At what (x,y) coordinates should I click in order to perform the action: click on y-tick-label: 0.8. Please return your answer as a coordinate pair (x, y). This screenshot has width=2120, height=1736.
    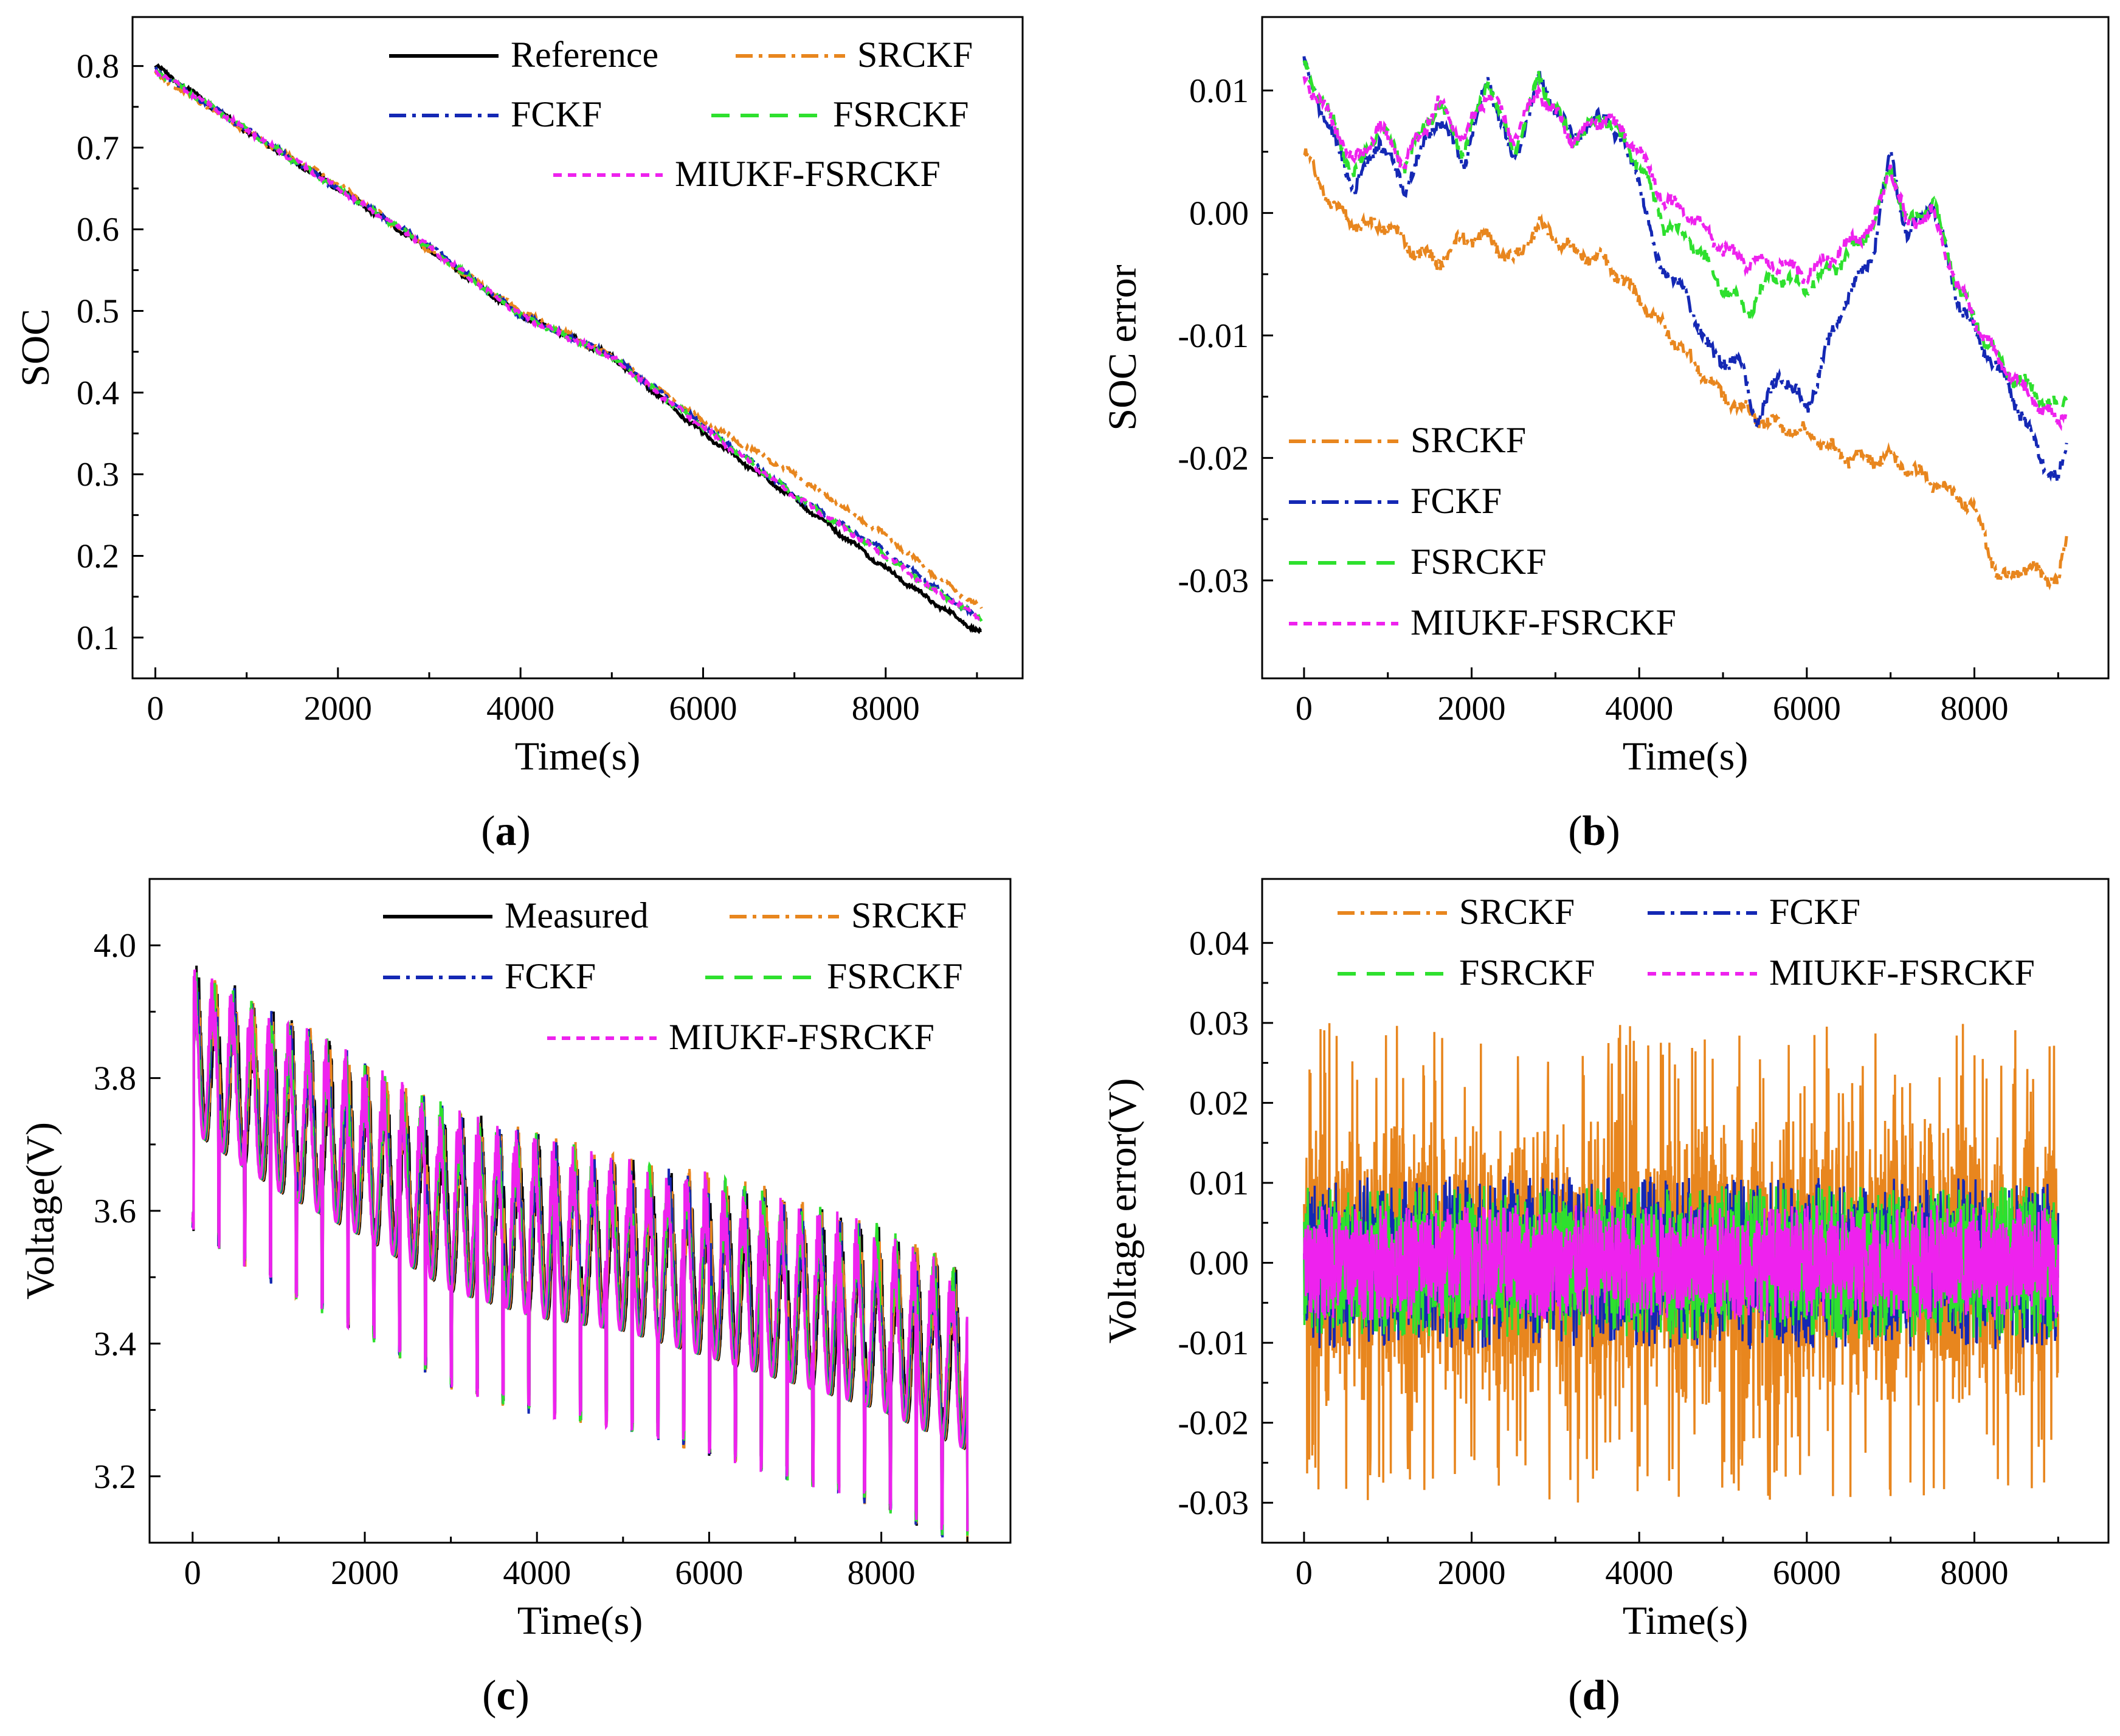
    Looking at the image, I should click on (98, 67).